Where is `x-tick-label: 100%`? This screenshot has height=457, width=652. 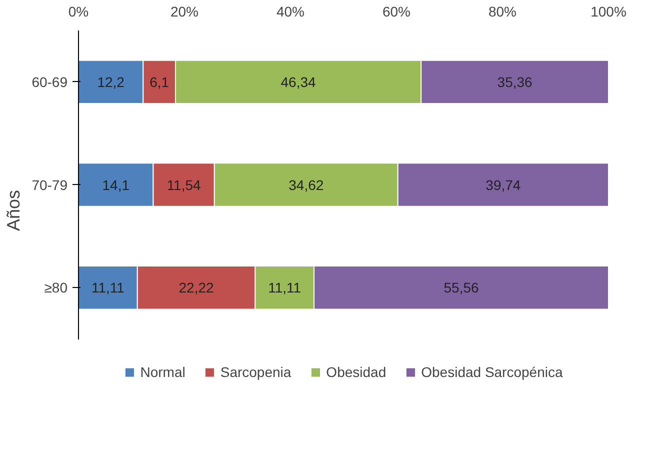 x-tick-label: 100% is located at coordinates (608, 12).